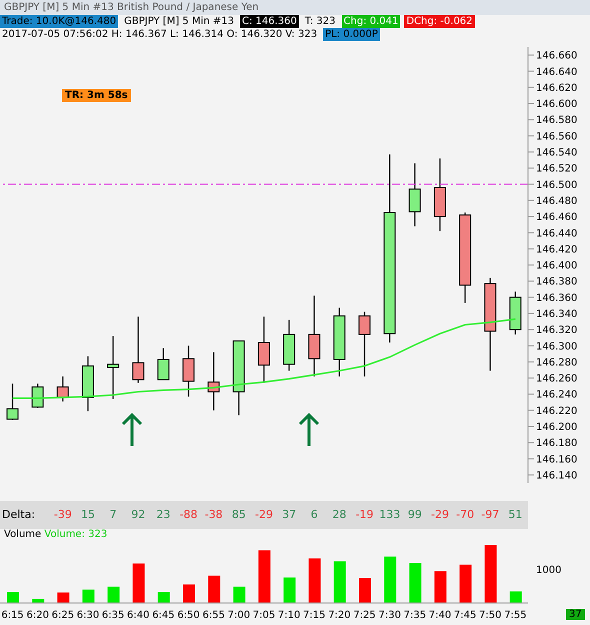 The height and width of the screenshot is (625, 590). What do you see at coordinates (557, 346) in the screenshot?
I see `y-tick-label: 146.300` at bounding box center [557, 346].